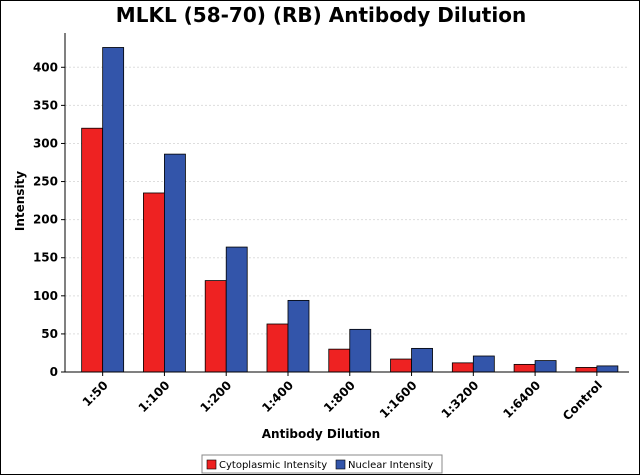 This screenshot has width=640, height=475. I want to click on y-tick-label: 100, so click(45, 296).